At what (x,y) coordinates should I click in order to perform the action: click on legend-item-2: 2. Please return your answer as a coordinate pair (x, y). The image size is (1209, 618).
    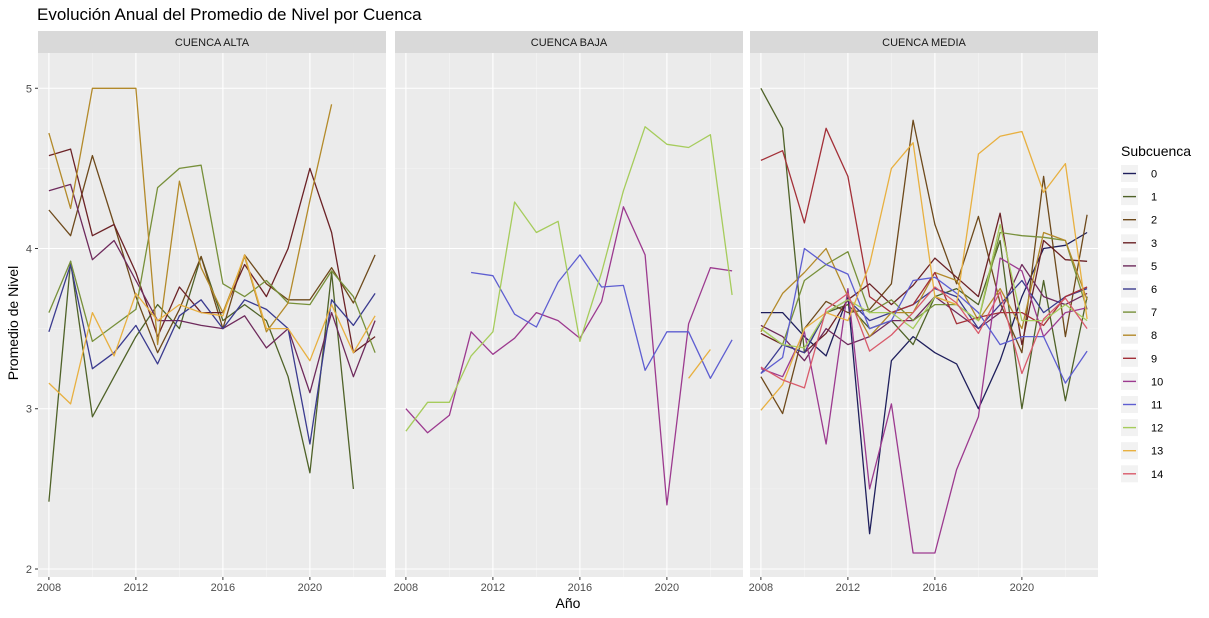
    Looking at the image, I should click on (1139, 220).